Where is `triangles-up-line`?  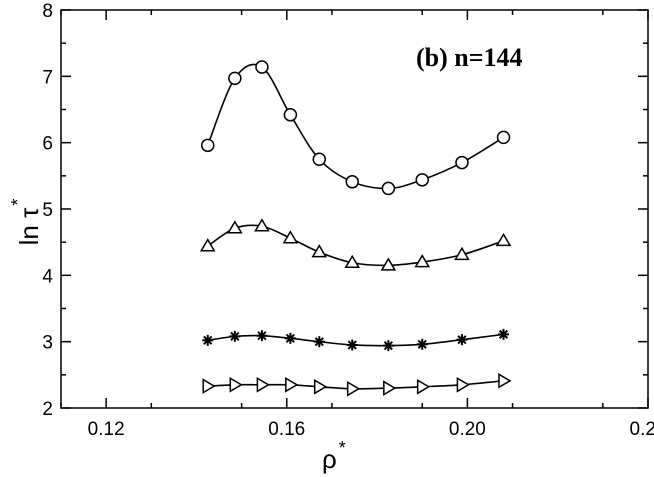
triangles-up-line is located at coordinates (355, 245).